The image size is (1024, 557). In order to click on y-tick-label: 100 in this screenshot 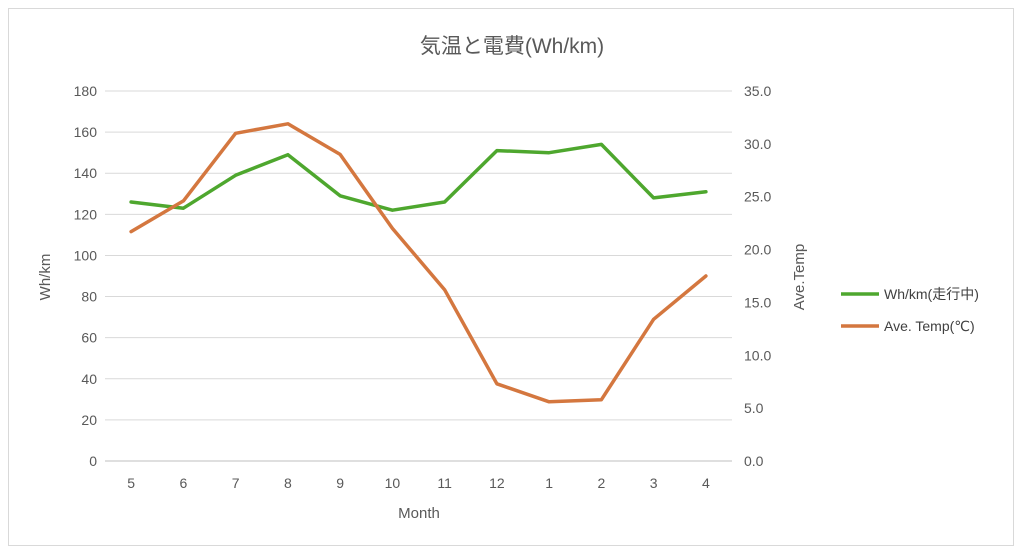, I will do `click(86, 255)`.